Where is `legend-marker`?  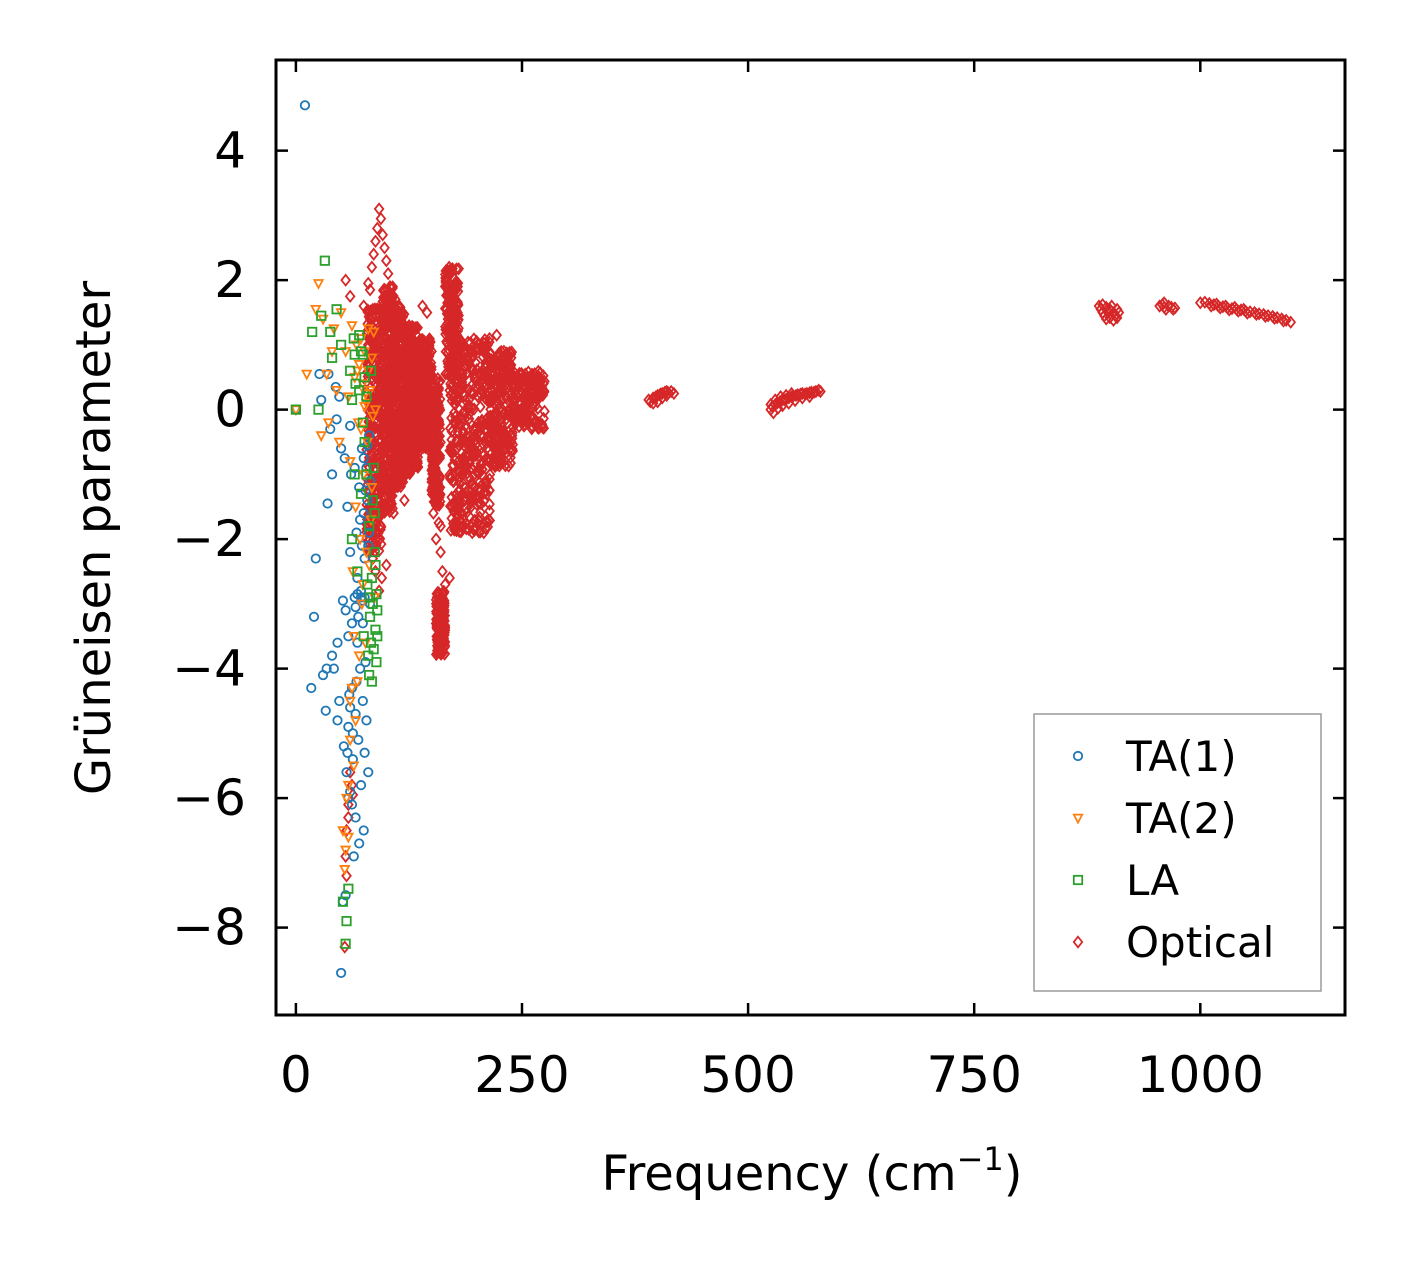 legend-marker is located at coordinates (1078, 942).